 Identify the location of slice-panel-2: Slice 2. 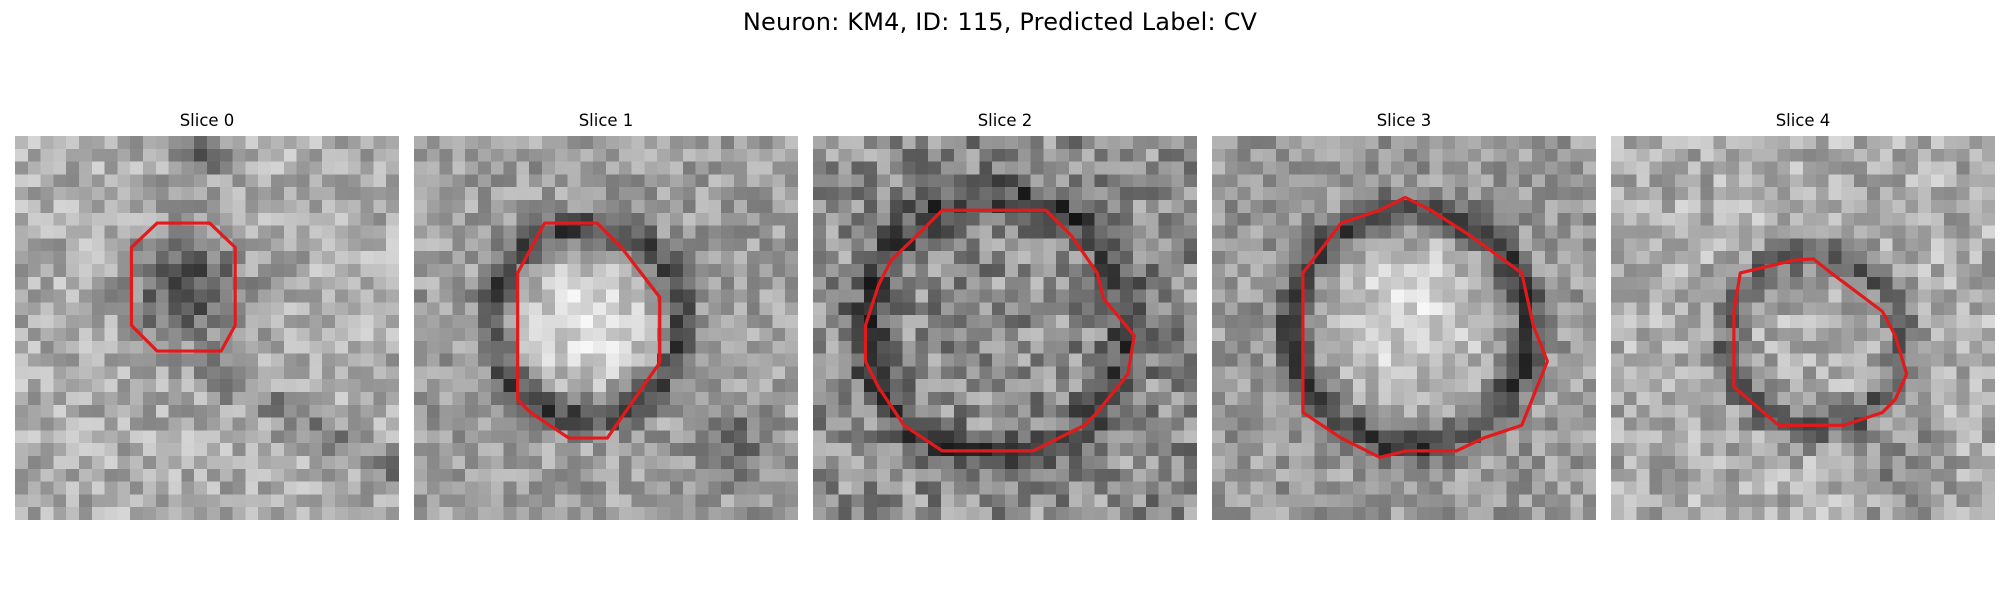
(1005, 316).